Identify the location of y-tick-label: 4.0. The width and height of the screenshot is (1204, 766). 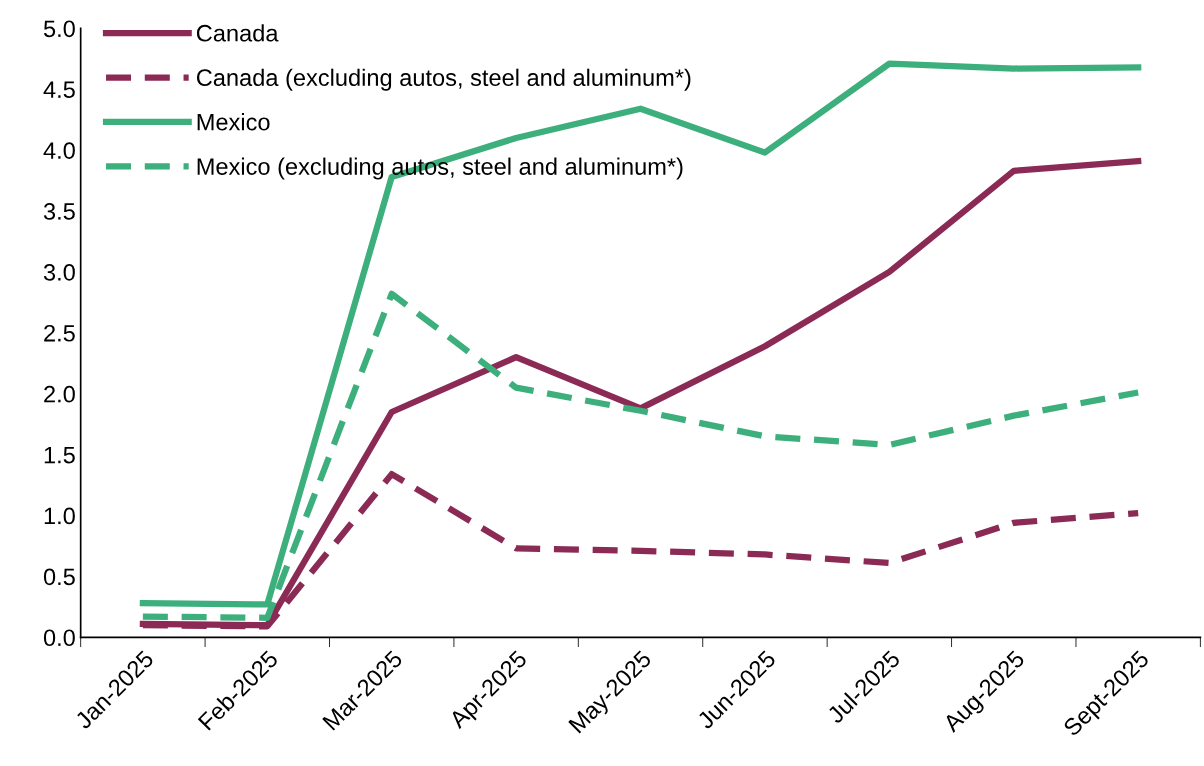
(59, 150).